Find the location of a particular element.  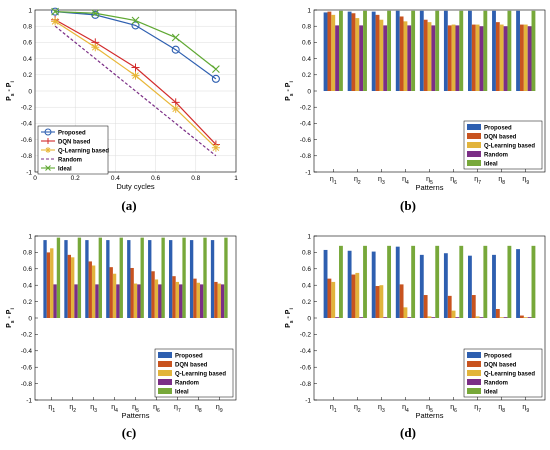

x-tick-label-b: η2 is located at coordinates (357, 181).